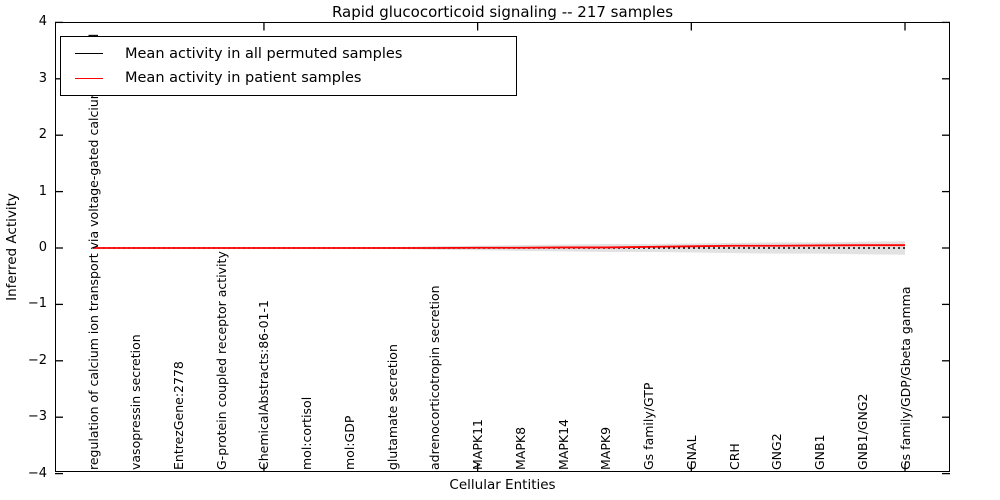  Describe the element at coordinates (42, 22) in the screenshot. I see `y-tick-label: 4` at that location.